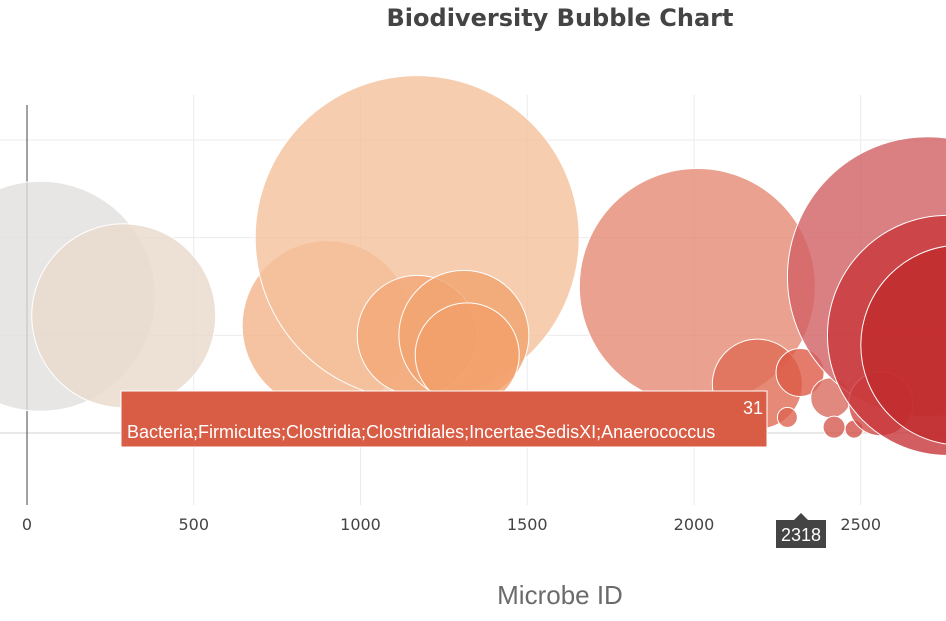 The image size is (946, 621). What do you see at coordinates (860, 524) in the screenshot?
I see `x-tick-label: 2500` at bounding box center [860, 524].